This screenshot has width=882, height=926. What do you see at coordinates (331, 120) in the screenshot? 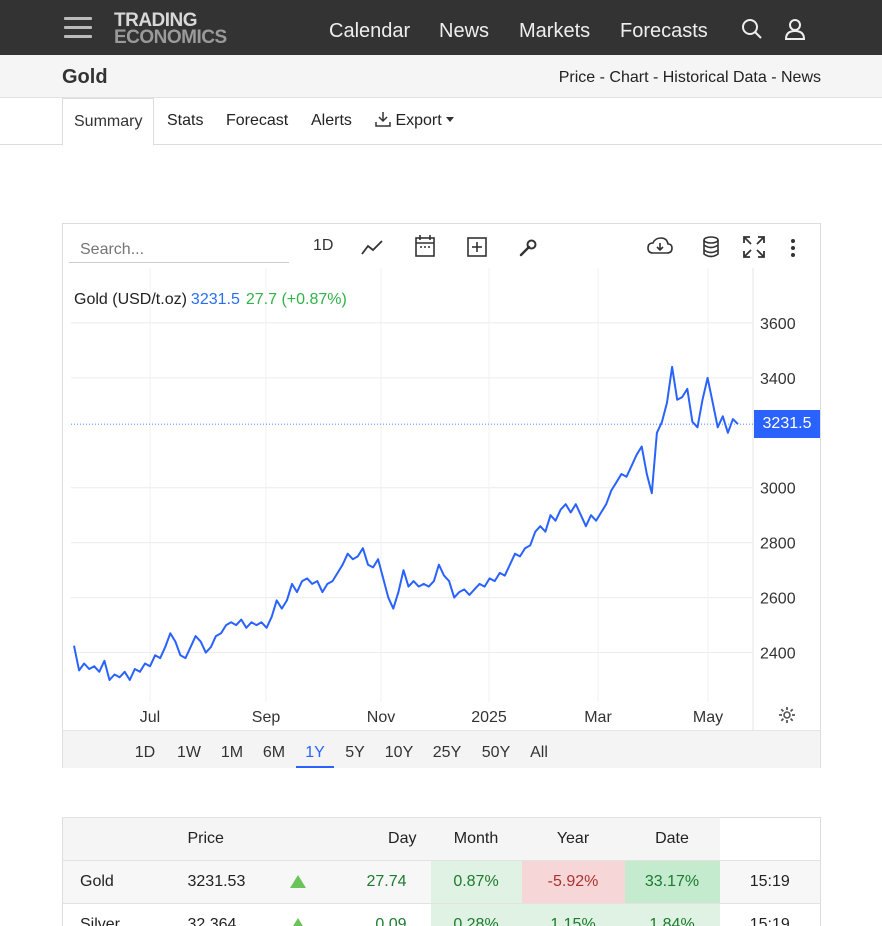
I see `tab-alerts: Alerts` at bounding box center [331, 120].